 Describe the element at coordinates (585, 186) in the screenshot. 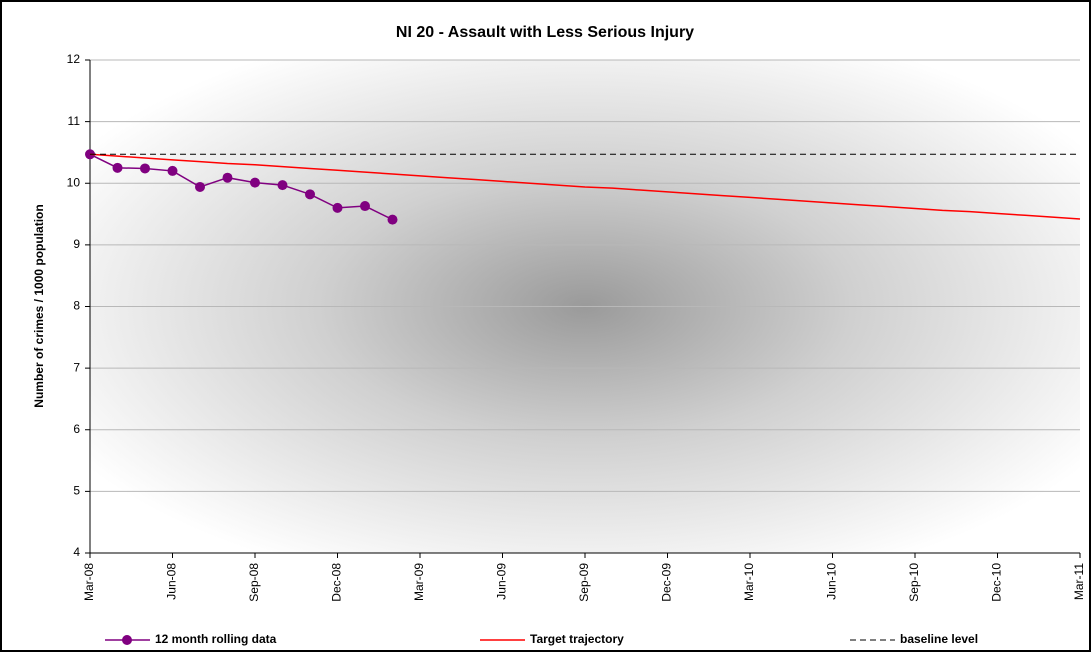

I see `series-line` at that location.